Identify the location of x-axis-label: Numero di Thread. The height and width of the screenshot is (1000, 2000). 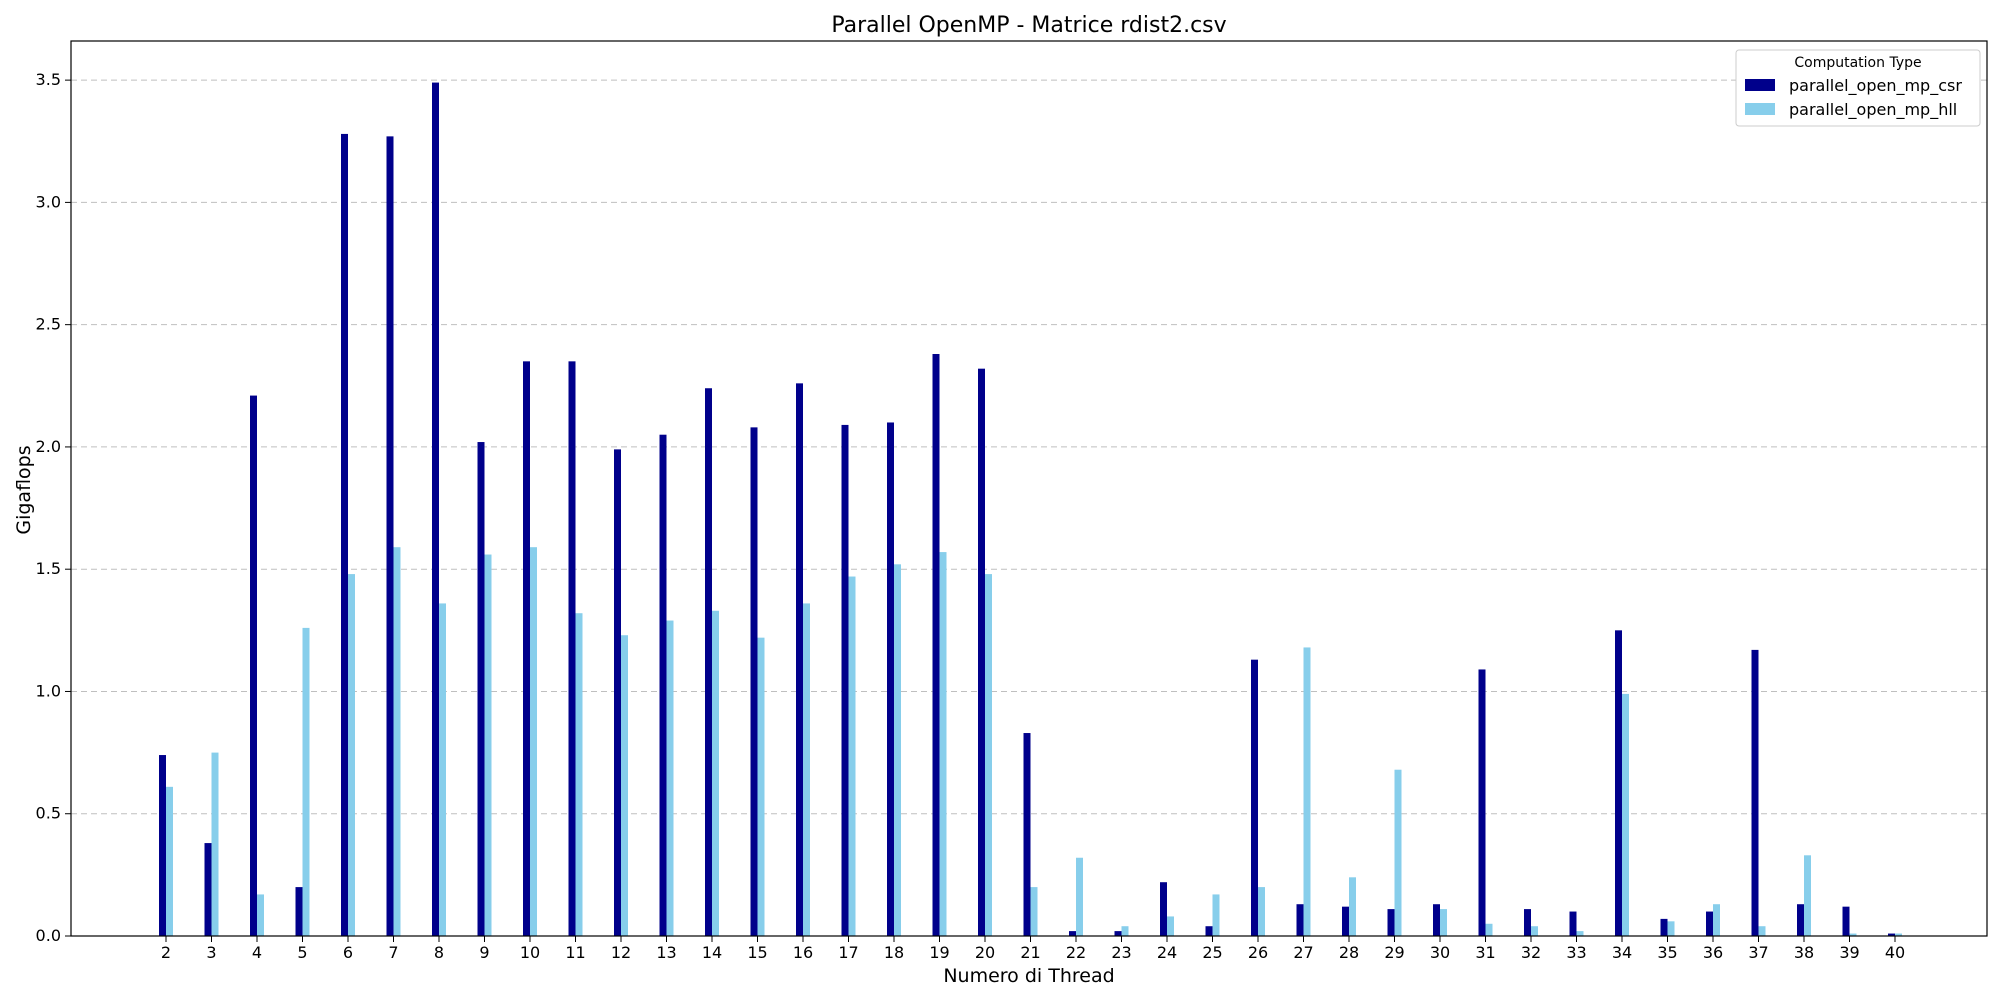
(1028, 976).